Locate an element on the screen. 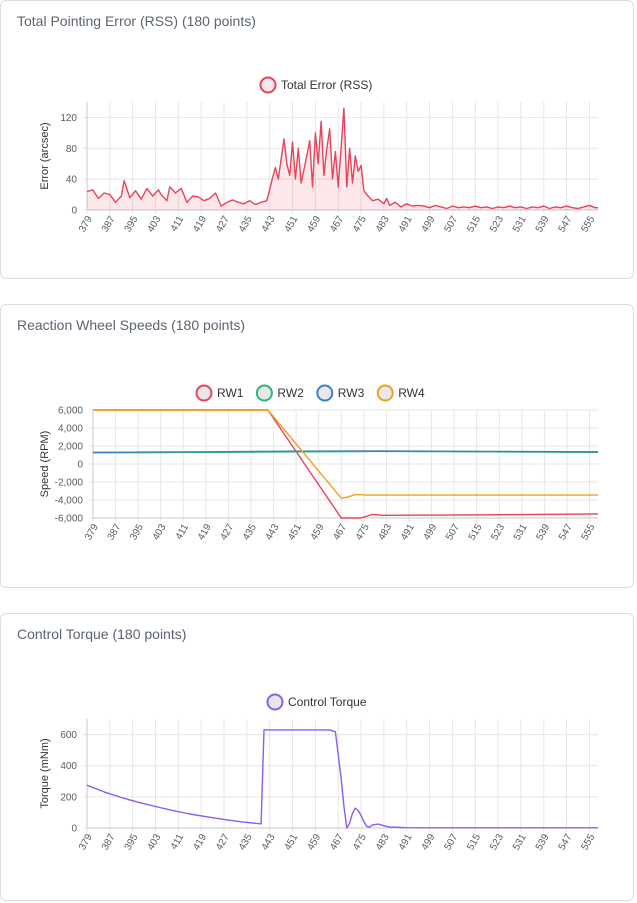 Image resolution: width=637 pixels, height=903 pixels. series-line-total-error-rss- is located at coordinates (342, 158).